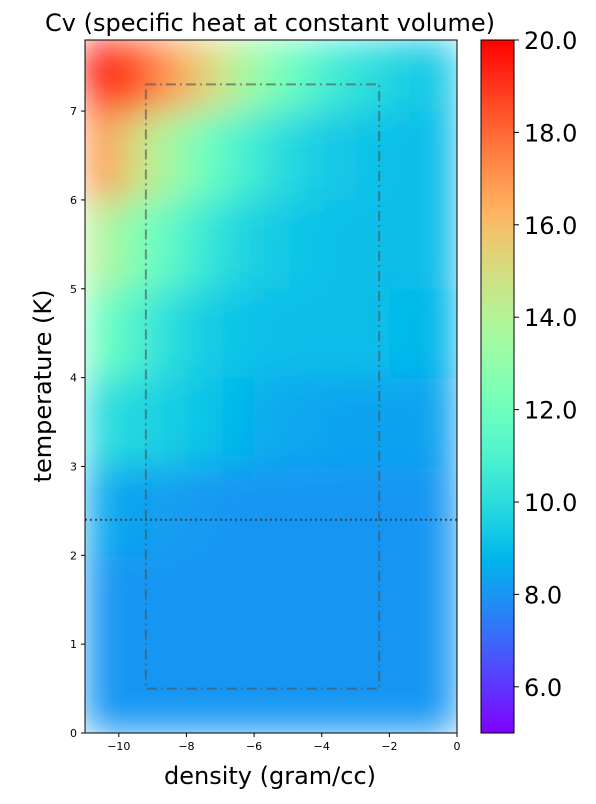  What do you see at coordinates (186, 746) in the screenshot?
I see `x-tick-label: −8` at bounding box center [186, 746].